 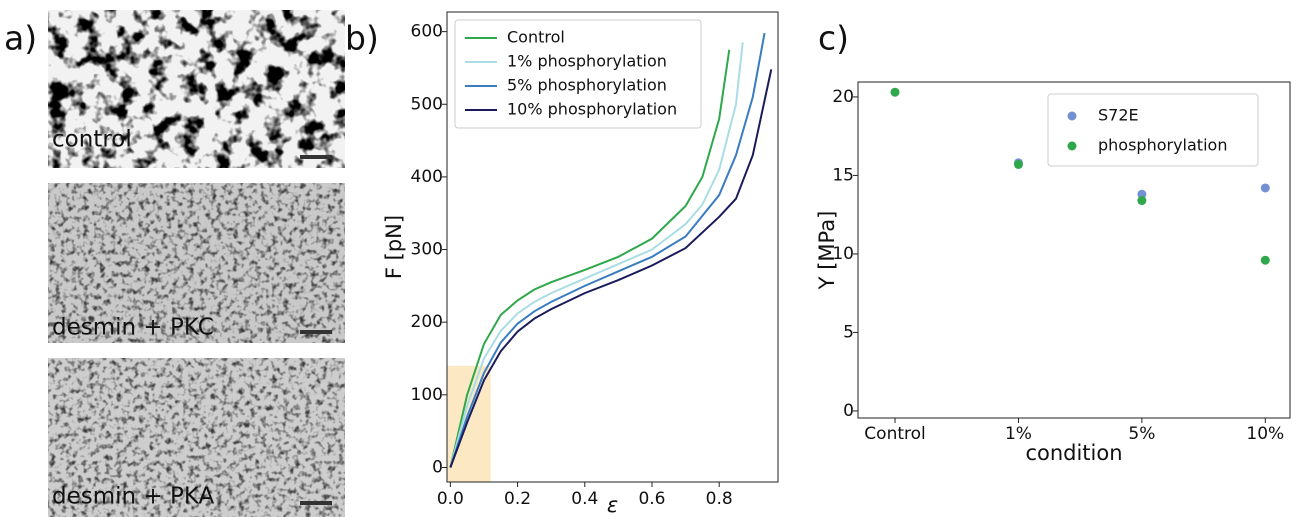 What do you see at coordinates (427, 250) in the screenshot?
I see `y-tick-label: 300` at bounding box center [427, 250].